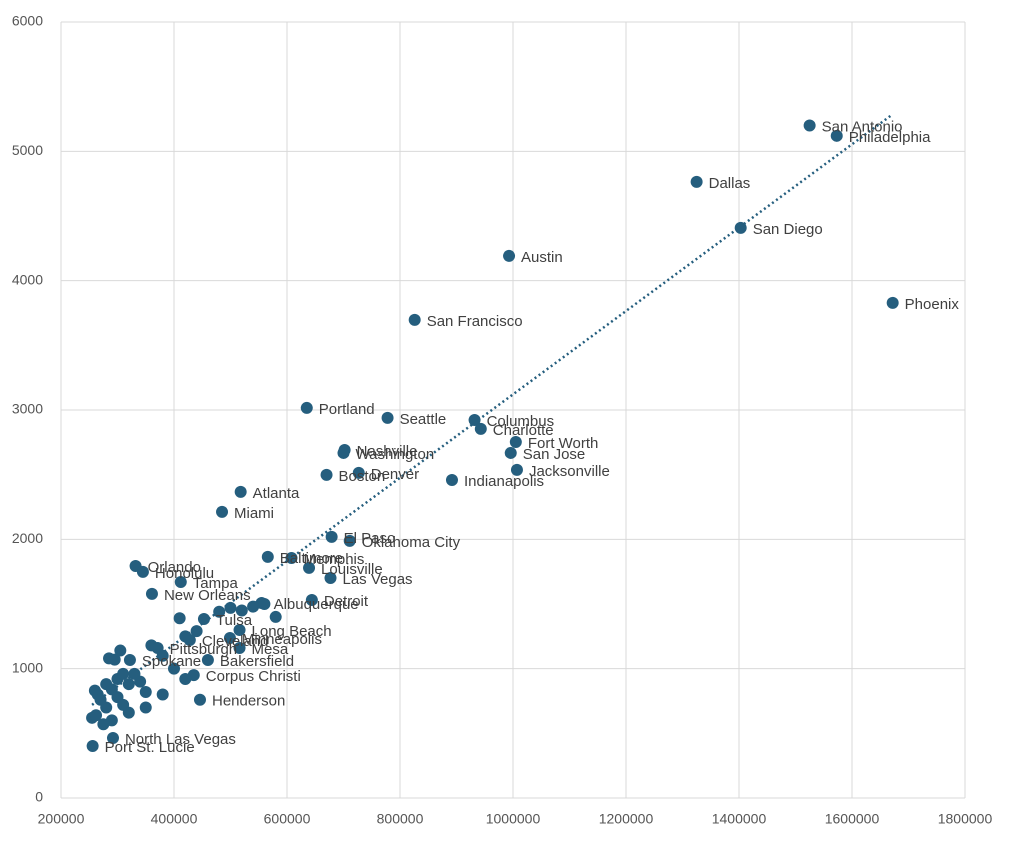 This screenshot has width=1024, height=845. Describe the element at coordinates (788, 229) in the screenshot. I see `point-label: San Diego` at that location.